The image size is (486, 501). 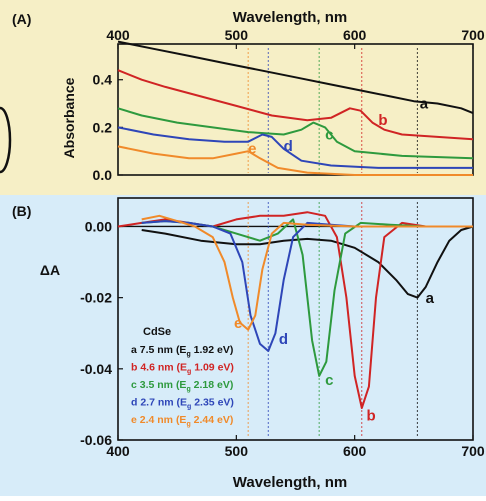 What do you see at coordinates (21, 19) in the screenshot?
I see `panel-a-tag: (A)` at bounding box center [21, 19].